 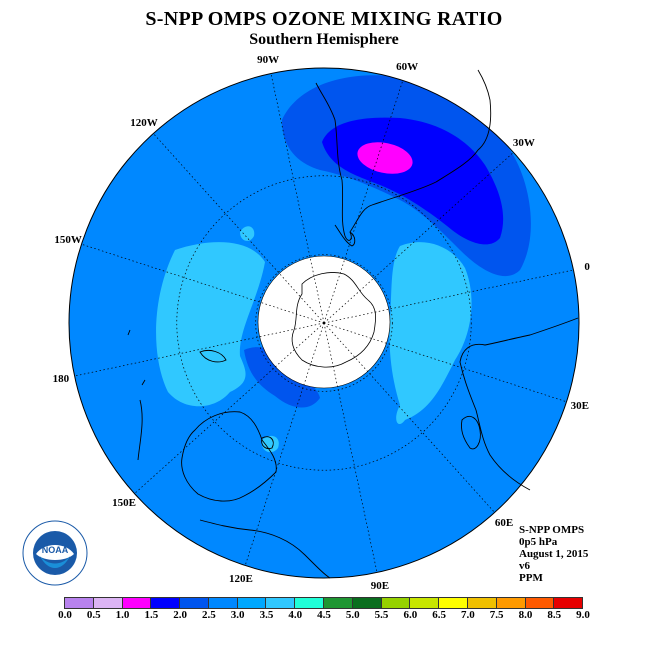 I want to click on colorbar-tick-label: 9.0, so click(x=583, y=615).